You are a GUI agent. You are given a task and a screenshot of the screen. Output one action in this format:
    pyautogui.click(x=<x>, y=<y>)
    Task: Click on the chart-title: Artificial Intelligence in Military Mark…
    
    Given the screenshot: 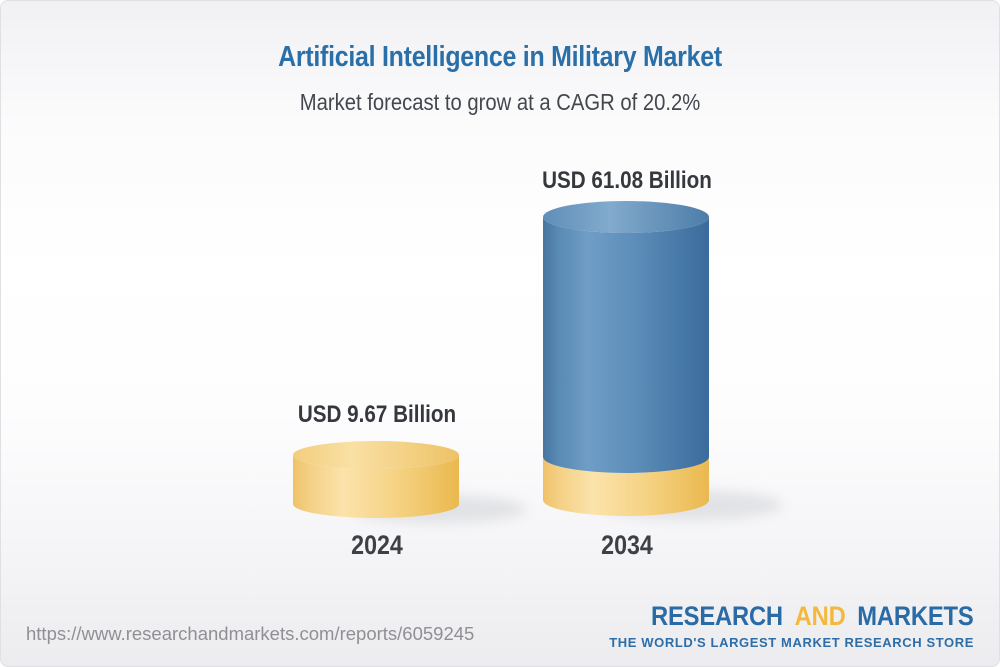 What is the action you would take?
    pyautogui.click(x=500, y=57)
    